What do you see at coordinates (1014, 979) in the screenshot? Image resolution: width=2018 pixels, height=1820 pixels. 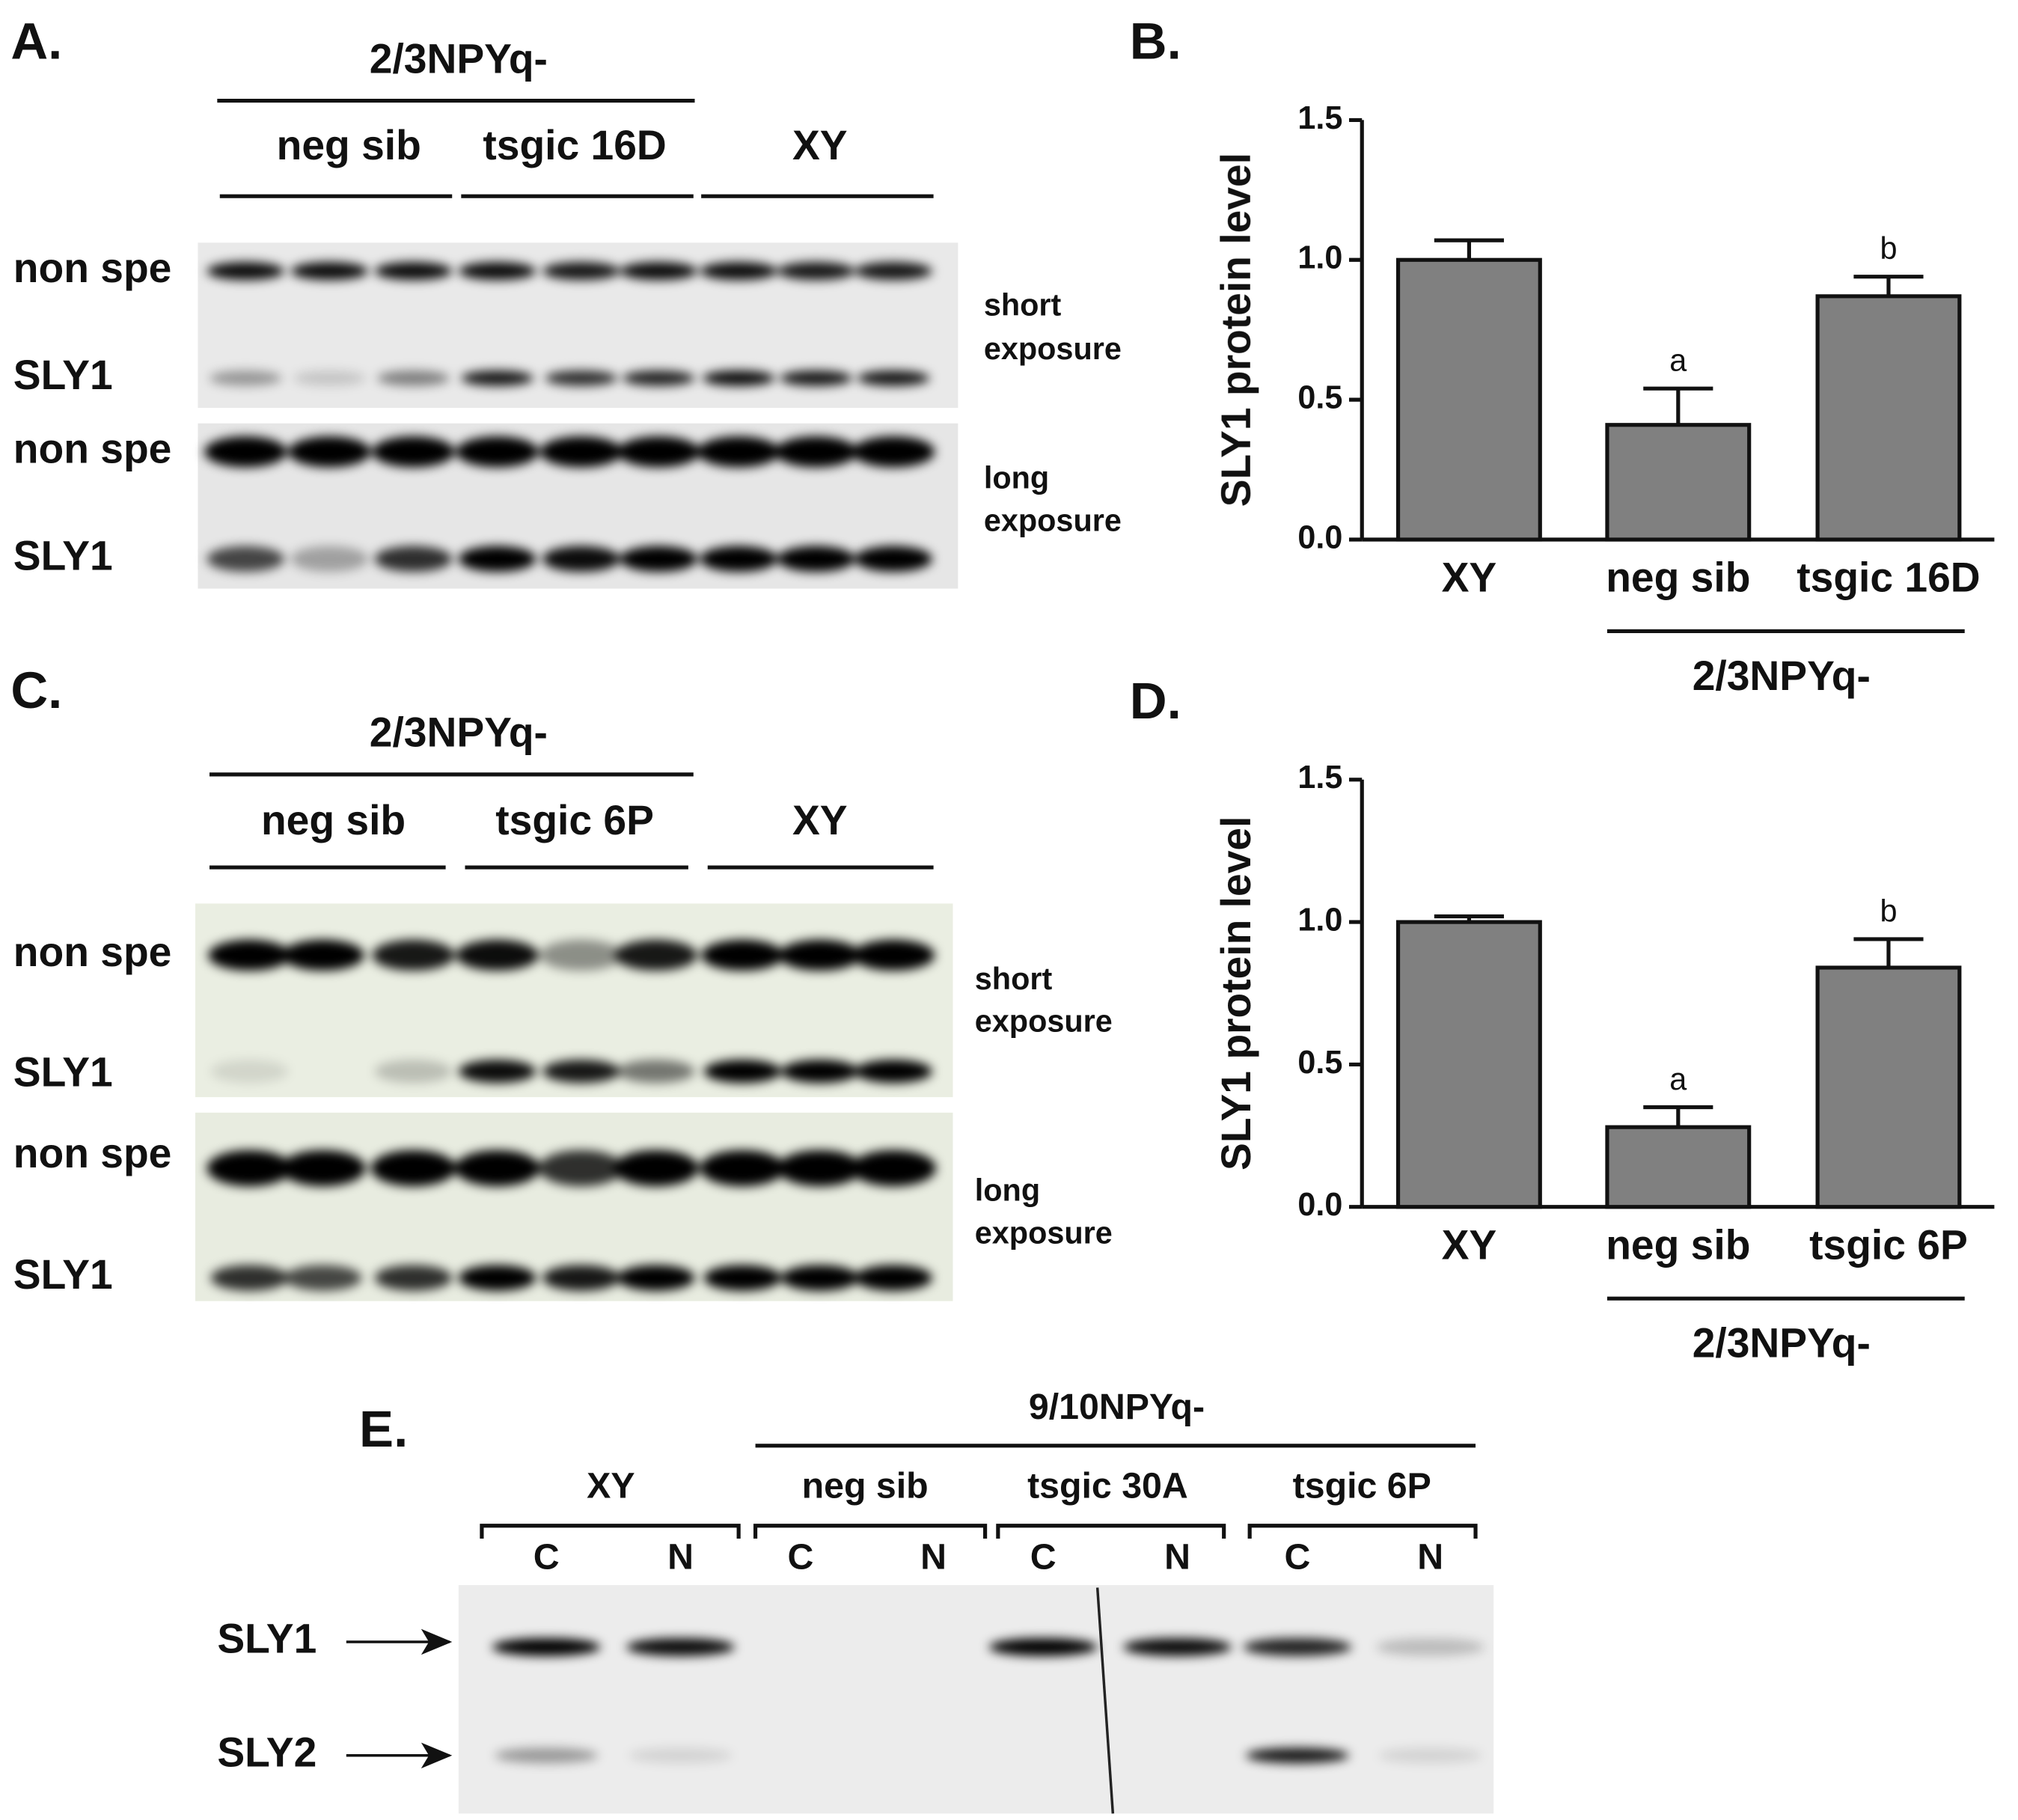 I see `exposure-label: short` at bounding box center [1014, 979].